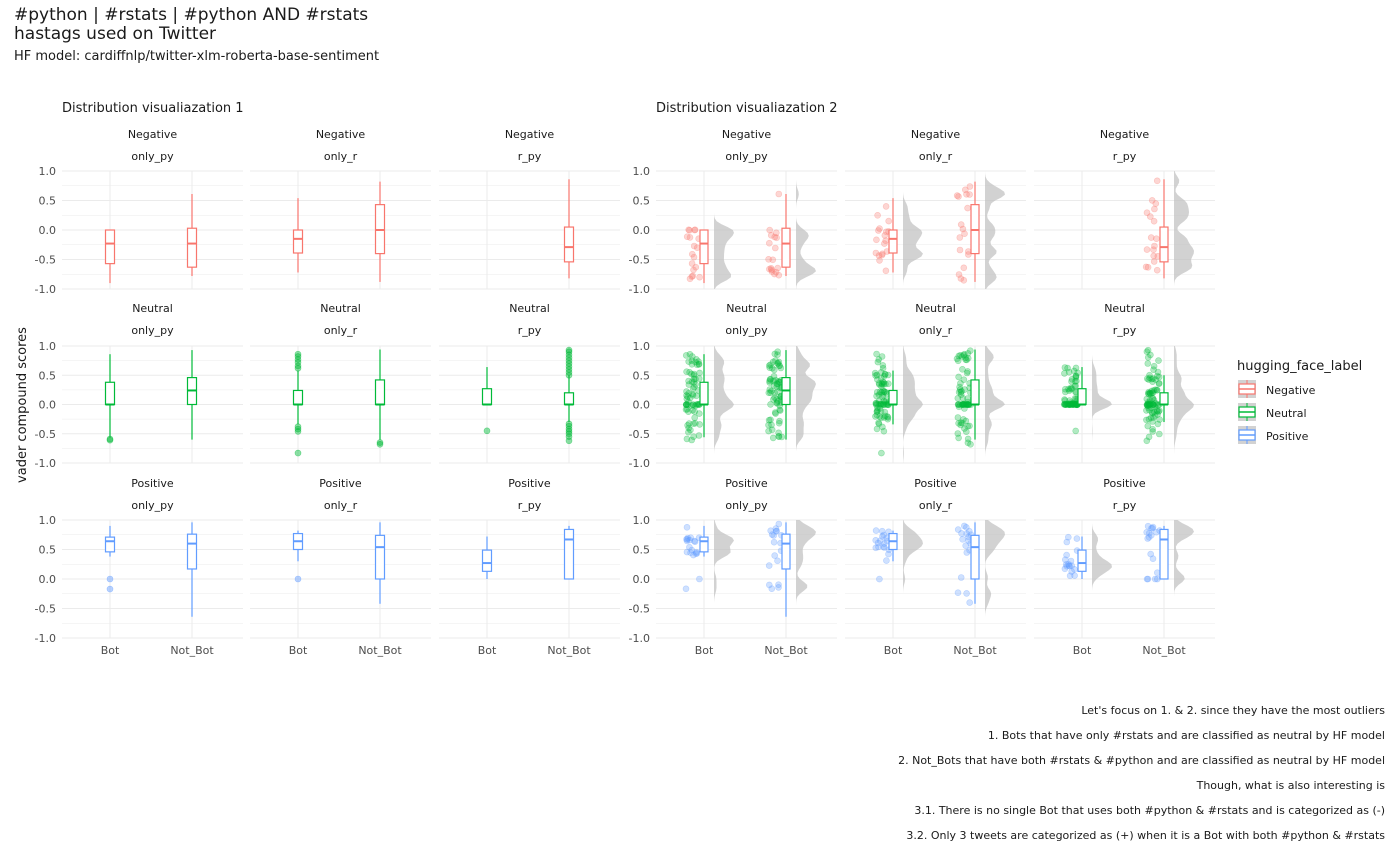 Image resolution: width=1400 pixels, height=850 pixels. What do you see at coordinates (530, 134) in the screenshot?
I see `facet-row-label: Negative` at bounding box center [530, 134].